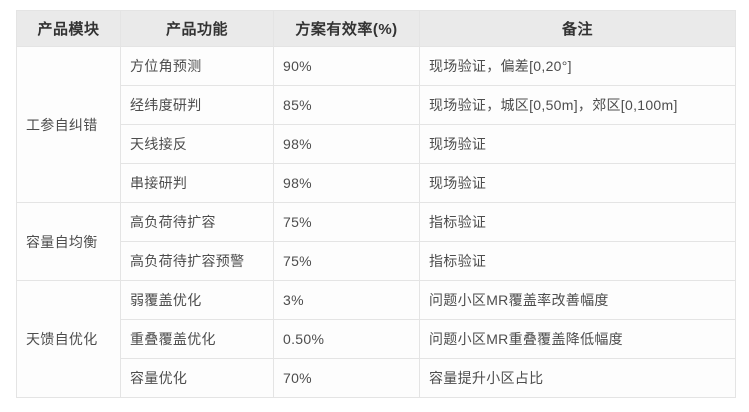  I want to click on table-row: 串接研判 98% 现场验证, so click(376, 183).